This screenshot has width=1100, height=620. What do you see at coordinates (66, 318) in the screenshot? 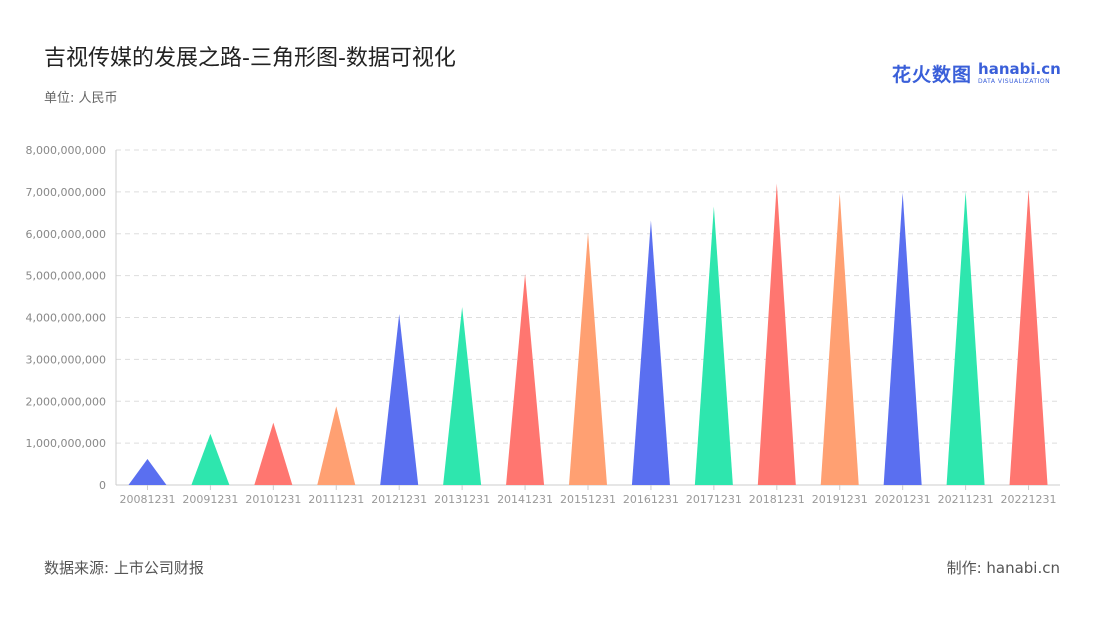
I see `y-tick-label: 4,000,000,000` at bounding box center [66, 318].